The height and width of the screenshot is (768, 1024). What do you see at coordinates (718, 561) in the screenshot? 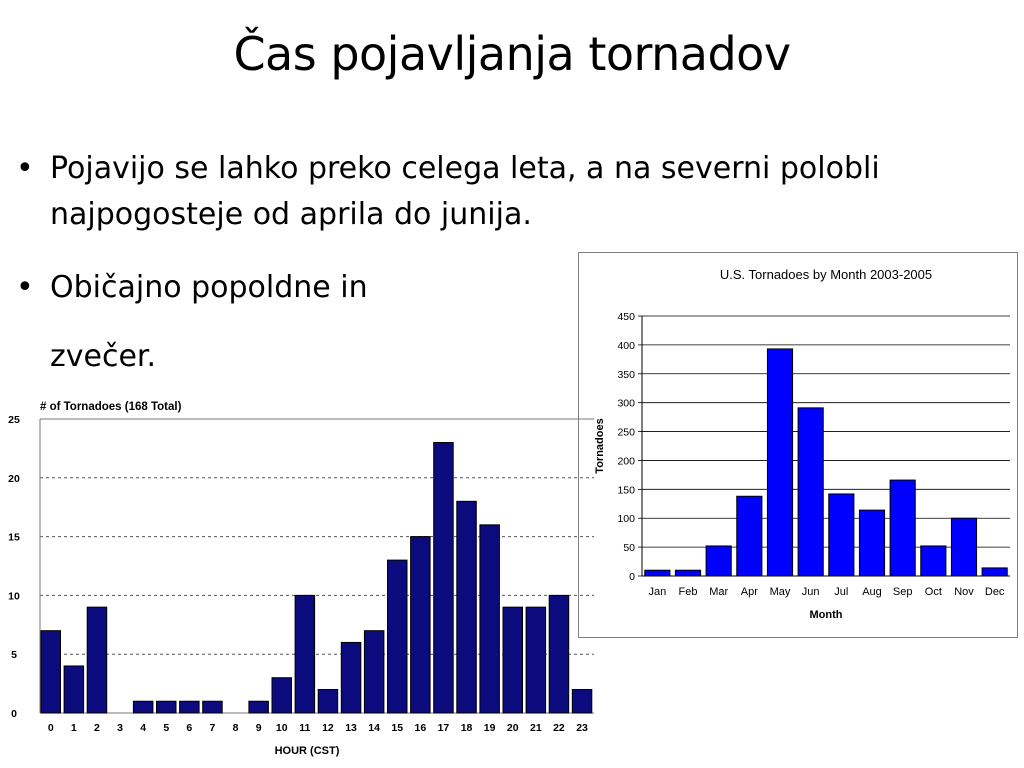
I see `bar-mar` at bounding box center [718, 561].